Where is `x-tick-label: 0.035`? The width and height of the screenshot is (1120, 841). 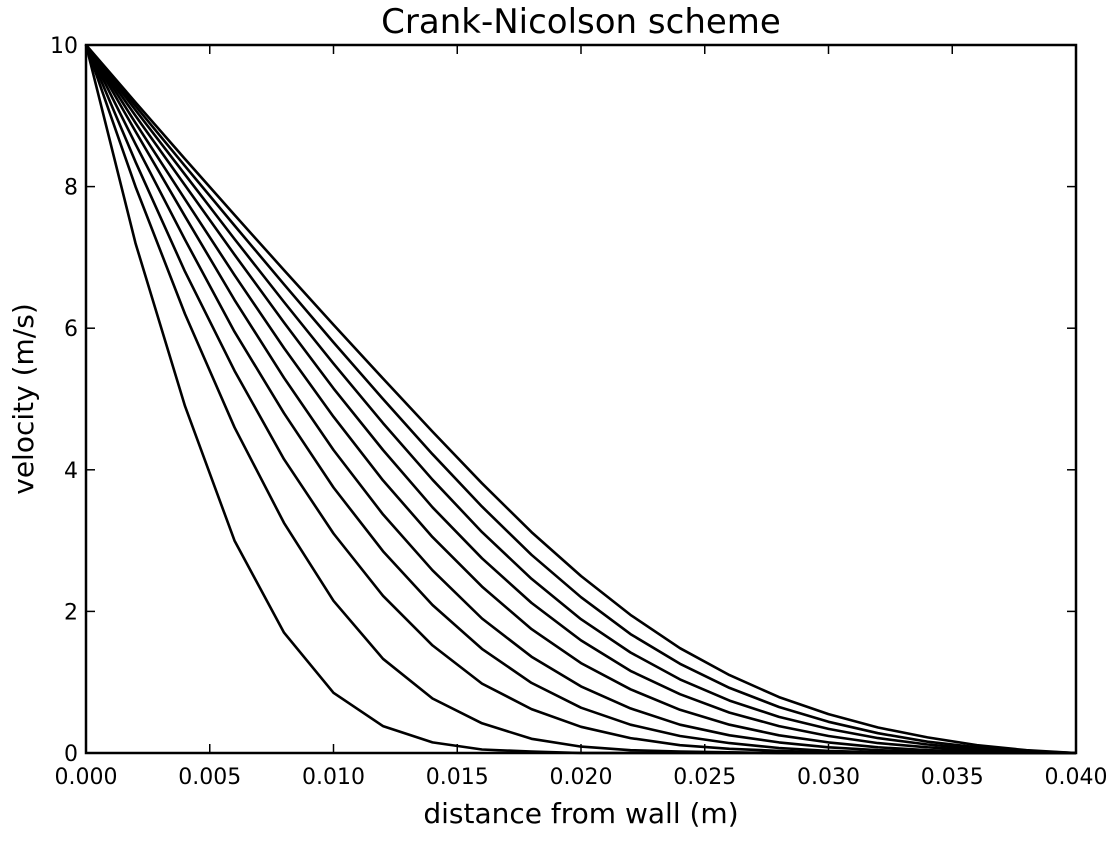 x-tick-label: 0.035 is located at coordinates (952, 777).